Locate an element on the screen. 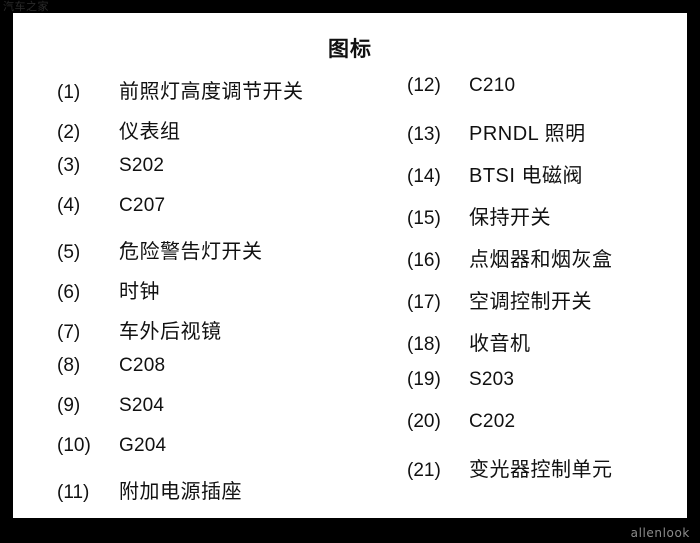 Image resolution: width=700 pixels, height=543 pixels. legend-row: (3) S202 is located at coordinates (232, 175).